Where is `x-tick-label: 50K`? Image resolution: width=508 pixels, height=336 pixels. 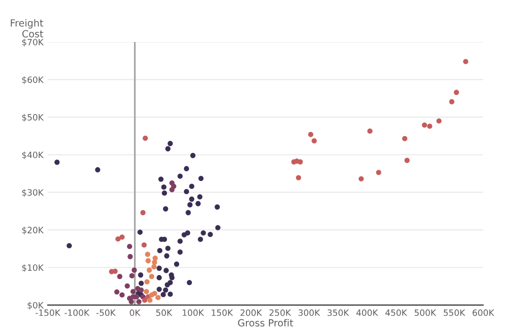
x-tick-label: 50K is located at coordinates (164, 312).